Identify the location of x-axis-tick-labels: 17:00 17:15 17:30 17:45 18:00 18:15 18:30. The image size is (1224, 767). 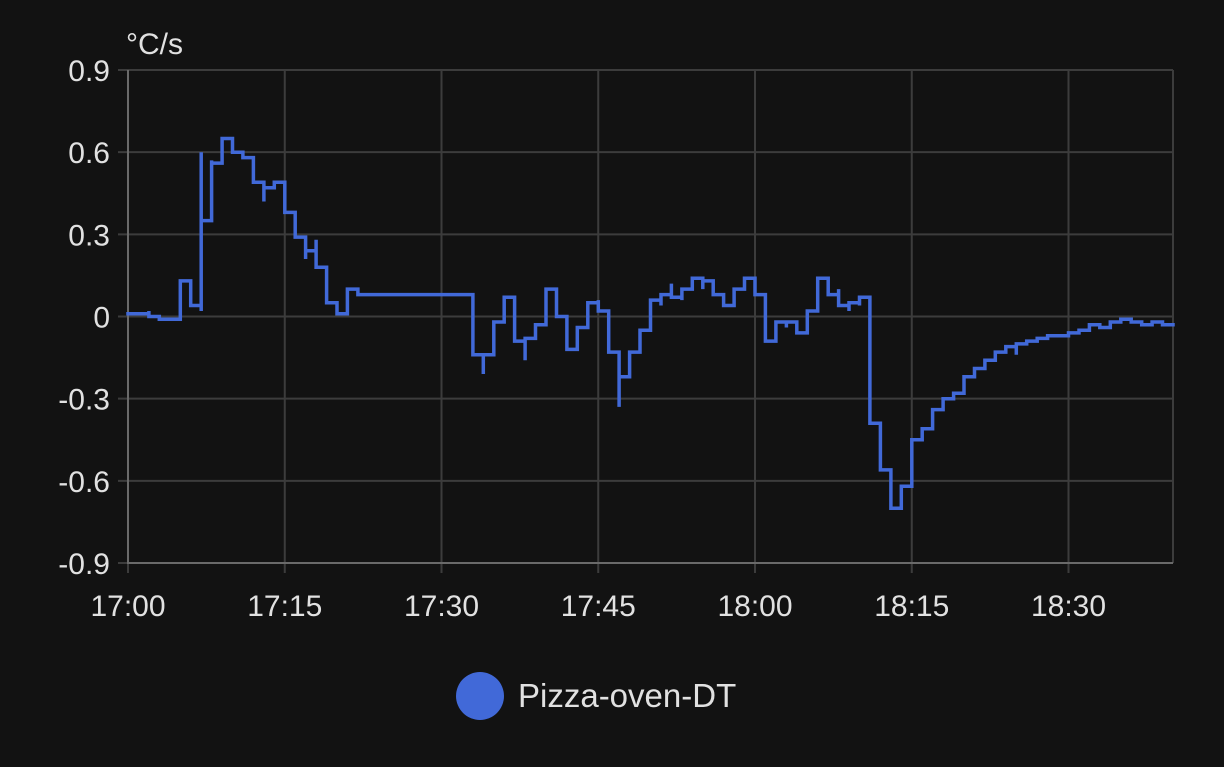
(598, 606).